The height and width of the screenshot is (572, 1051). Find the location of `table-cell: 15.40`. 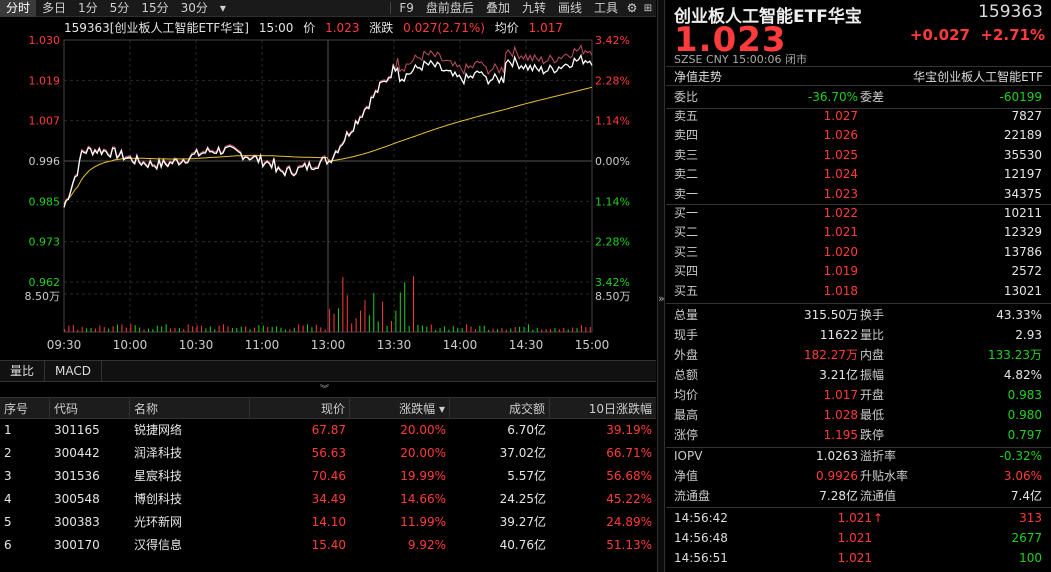

table-cell: 15.40 is located at coordinates (328, 545).